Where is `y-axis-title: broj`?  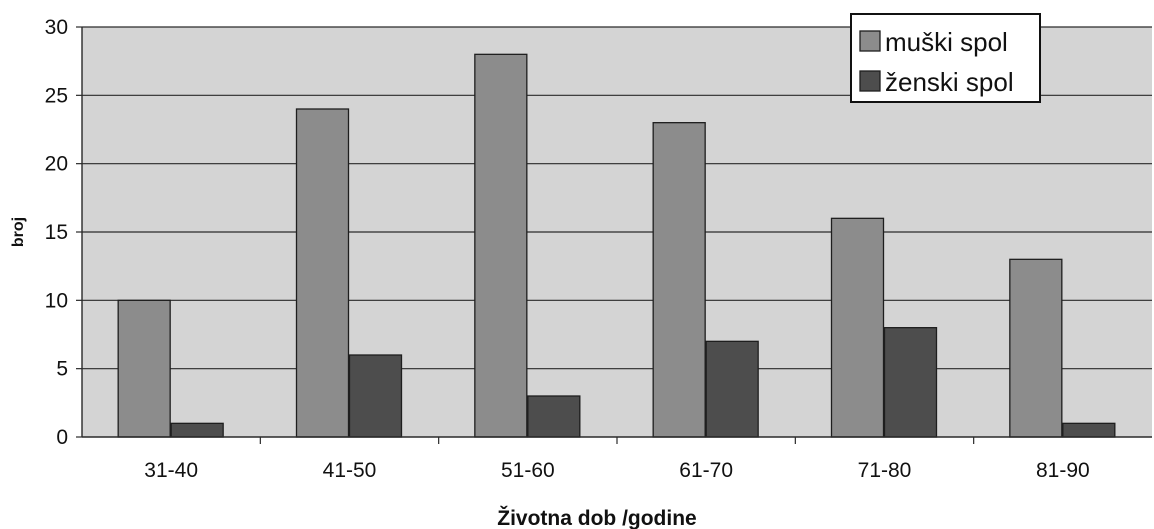 y-axis-title: broj is located at coordinates (18, 232).